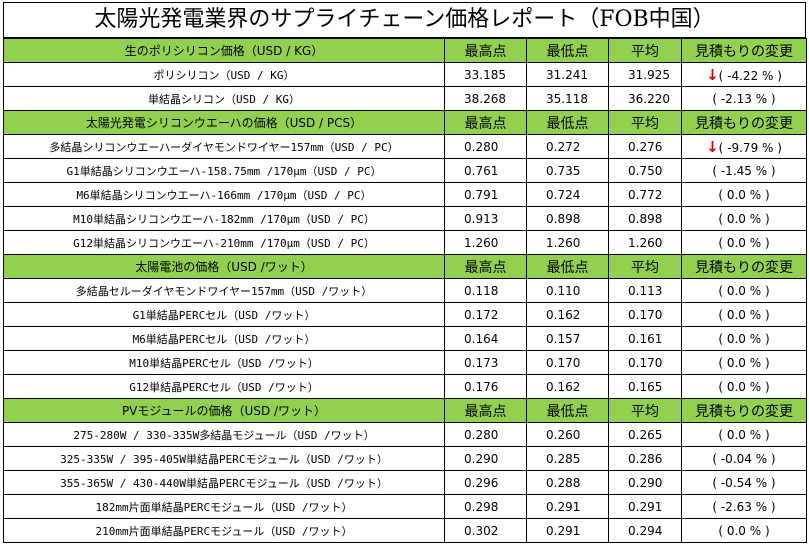 Image resolution: width=809 pixels, height=553 pixels. What do you see at coordinates (485, 362) in the screenshot?
I see `high-value: 0.173` at bounding box center [485, 362].